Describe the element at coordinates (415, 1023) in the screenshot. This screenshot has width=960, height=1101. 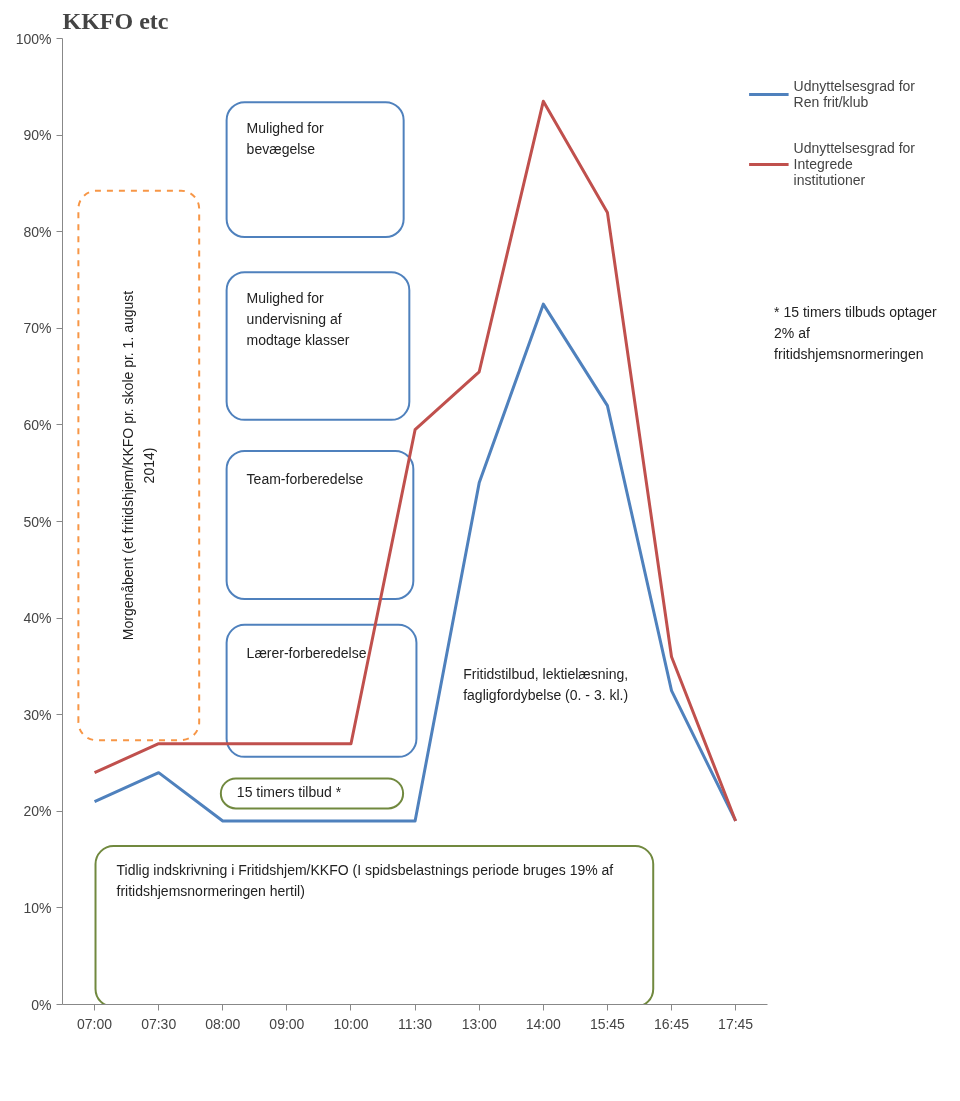
I see `x-tick-label: 11:30` at that location.